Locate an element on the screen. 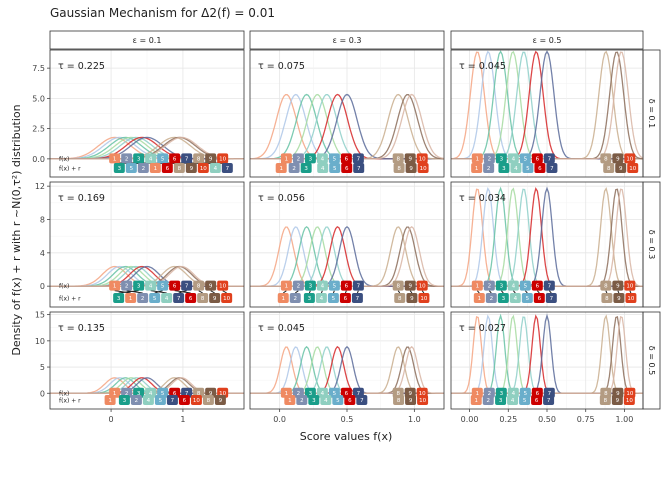  x-tick-label: 0.25 is located at coordinates (508, 419).